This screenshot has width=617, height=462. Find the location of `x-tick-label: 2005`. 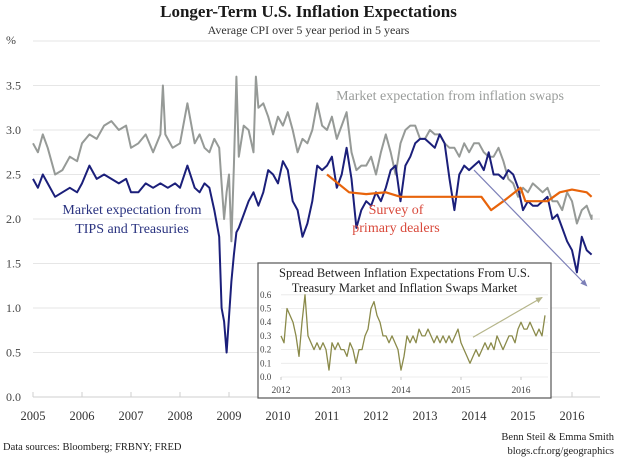

x-tick-label: 2005 is located at coordinates (33, 416).